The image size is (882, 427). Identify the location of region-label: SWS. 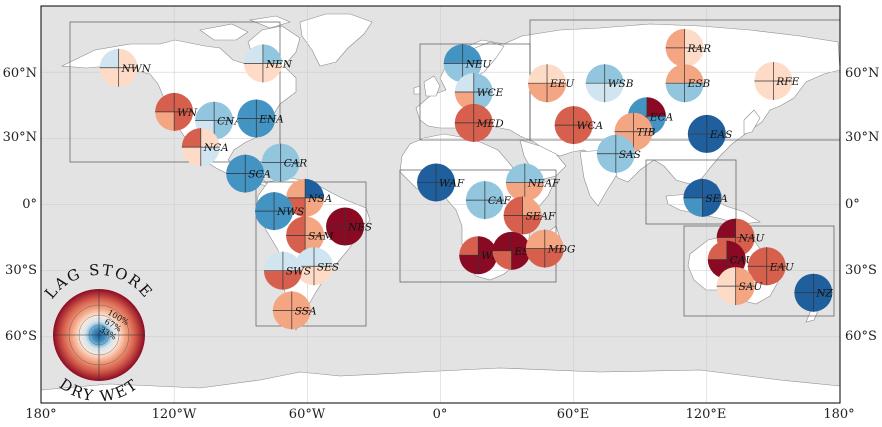
(298, 272).